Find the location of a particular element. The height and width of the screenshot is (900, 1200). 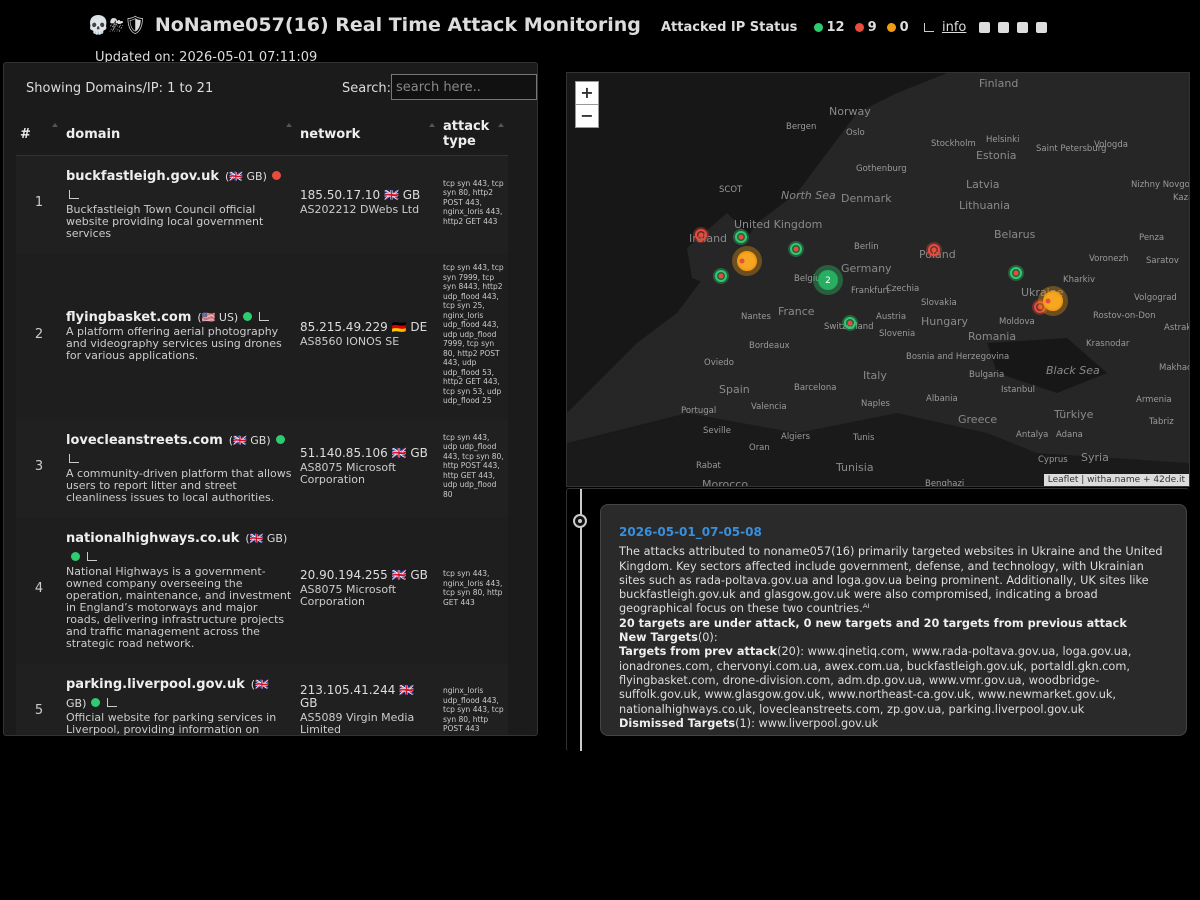

domain-name: lovecleanstreets.com is located at coordinates (144, 440).